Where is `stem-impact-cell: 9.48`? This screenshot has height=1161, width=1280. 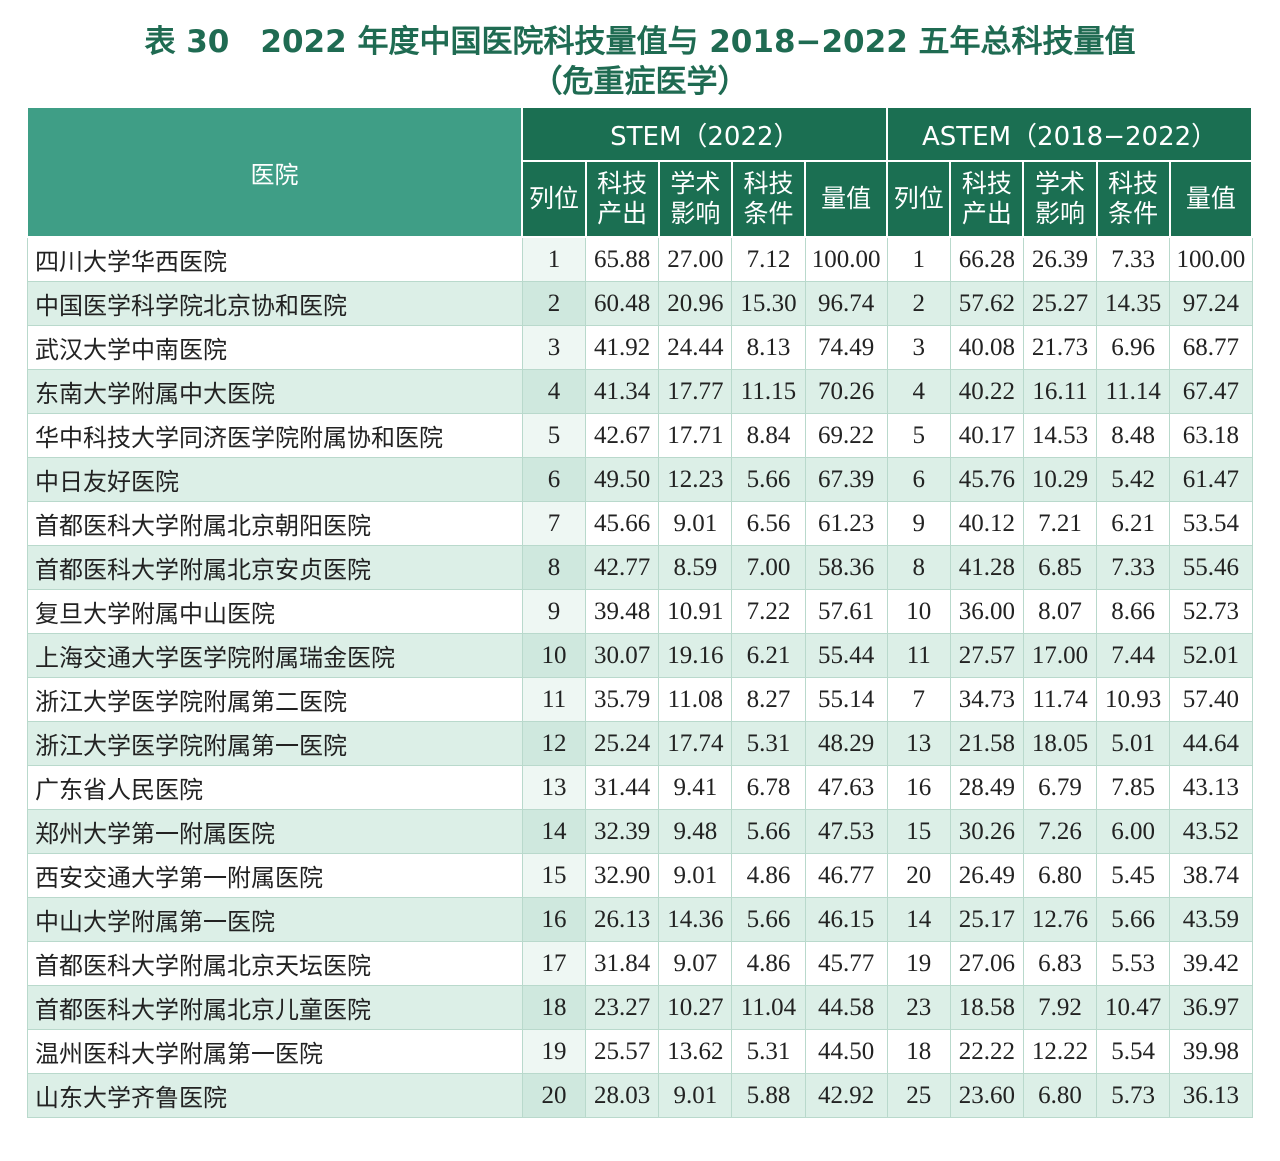
stem-impact-cell: 9.48 is located at coordinates (695, 831).